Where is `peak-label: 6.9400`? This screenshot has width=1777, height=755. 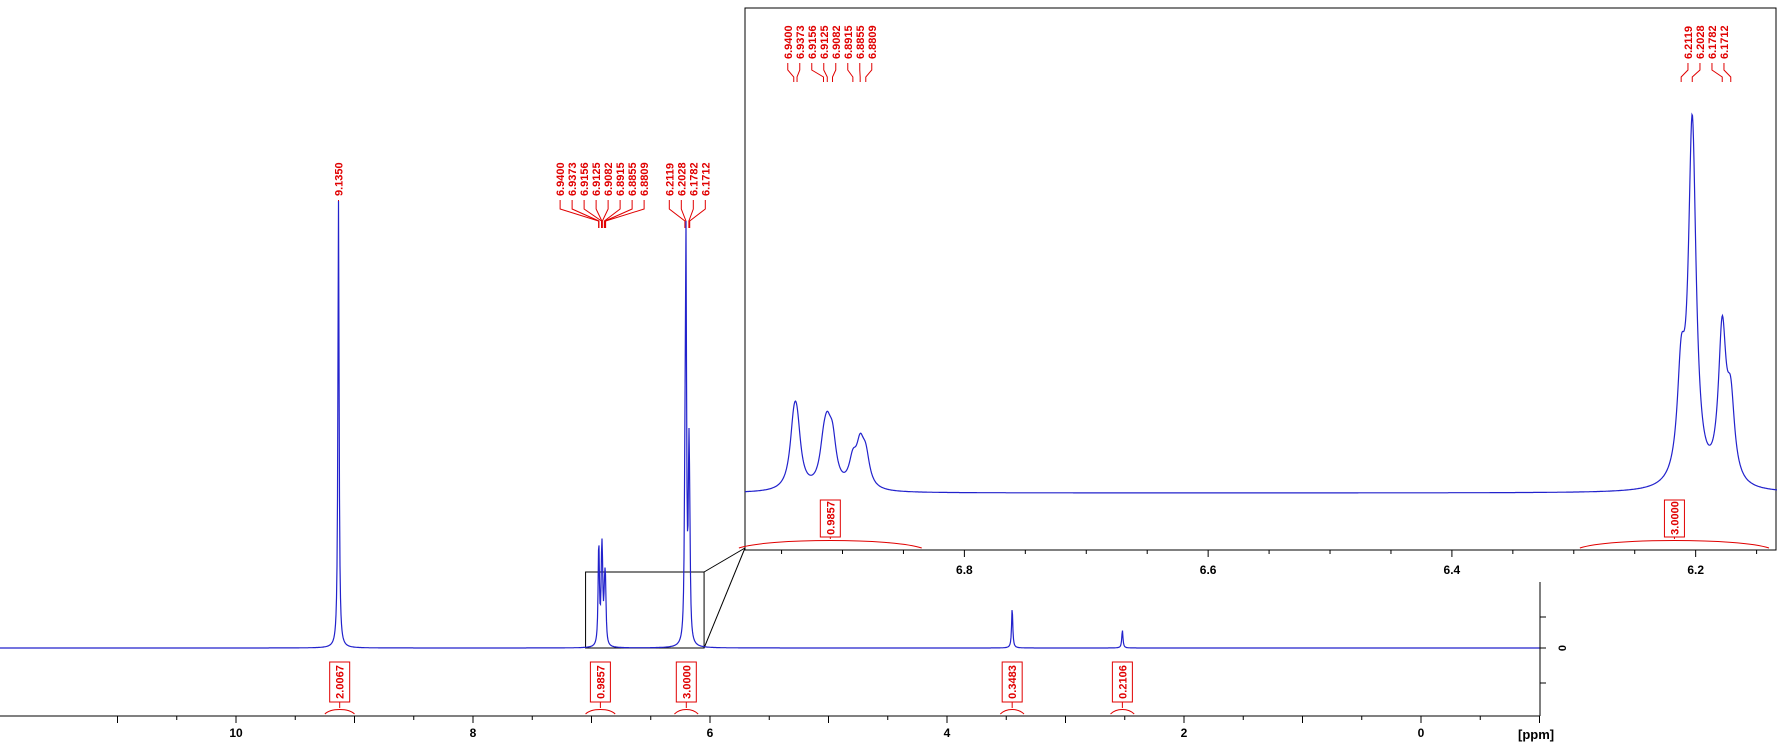
peak-label: 6.9400 is located at coordinates (561, 179).